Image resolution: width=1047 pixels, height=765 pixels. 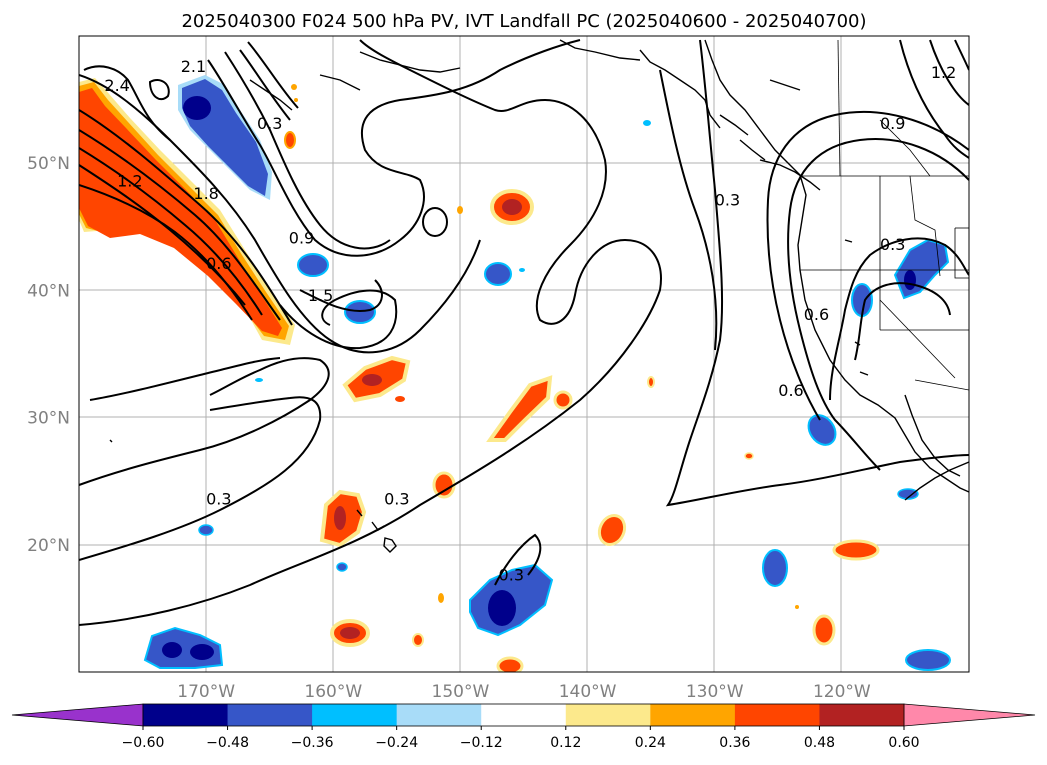 I want to click on lat-tick-label: 40°N, so click(x=48, y=291).